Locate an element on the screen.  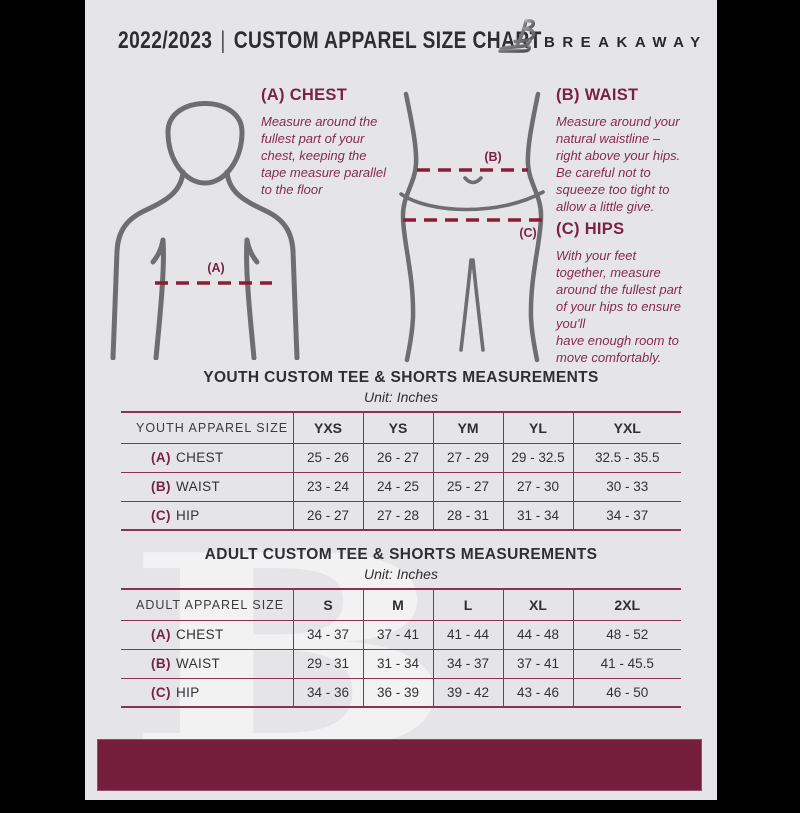
youth-col-yl: YL is located at coordinates (537, 427).